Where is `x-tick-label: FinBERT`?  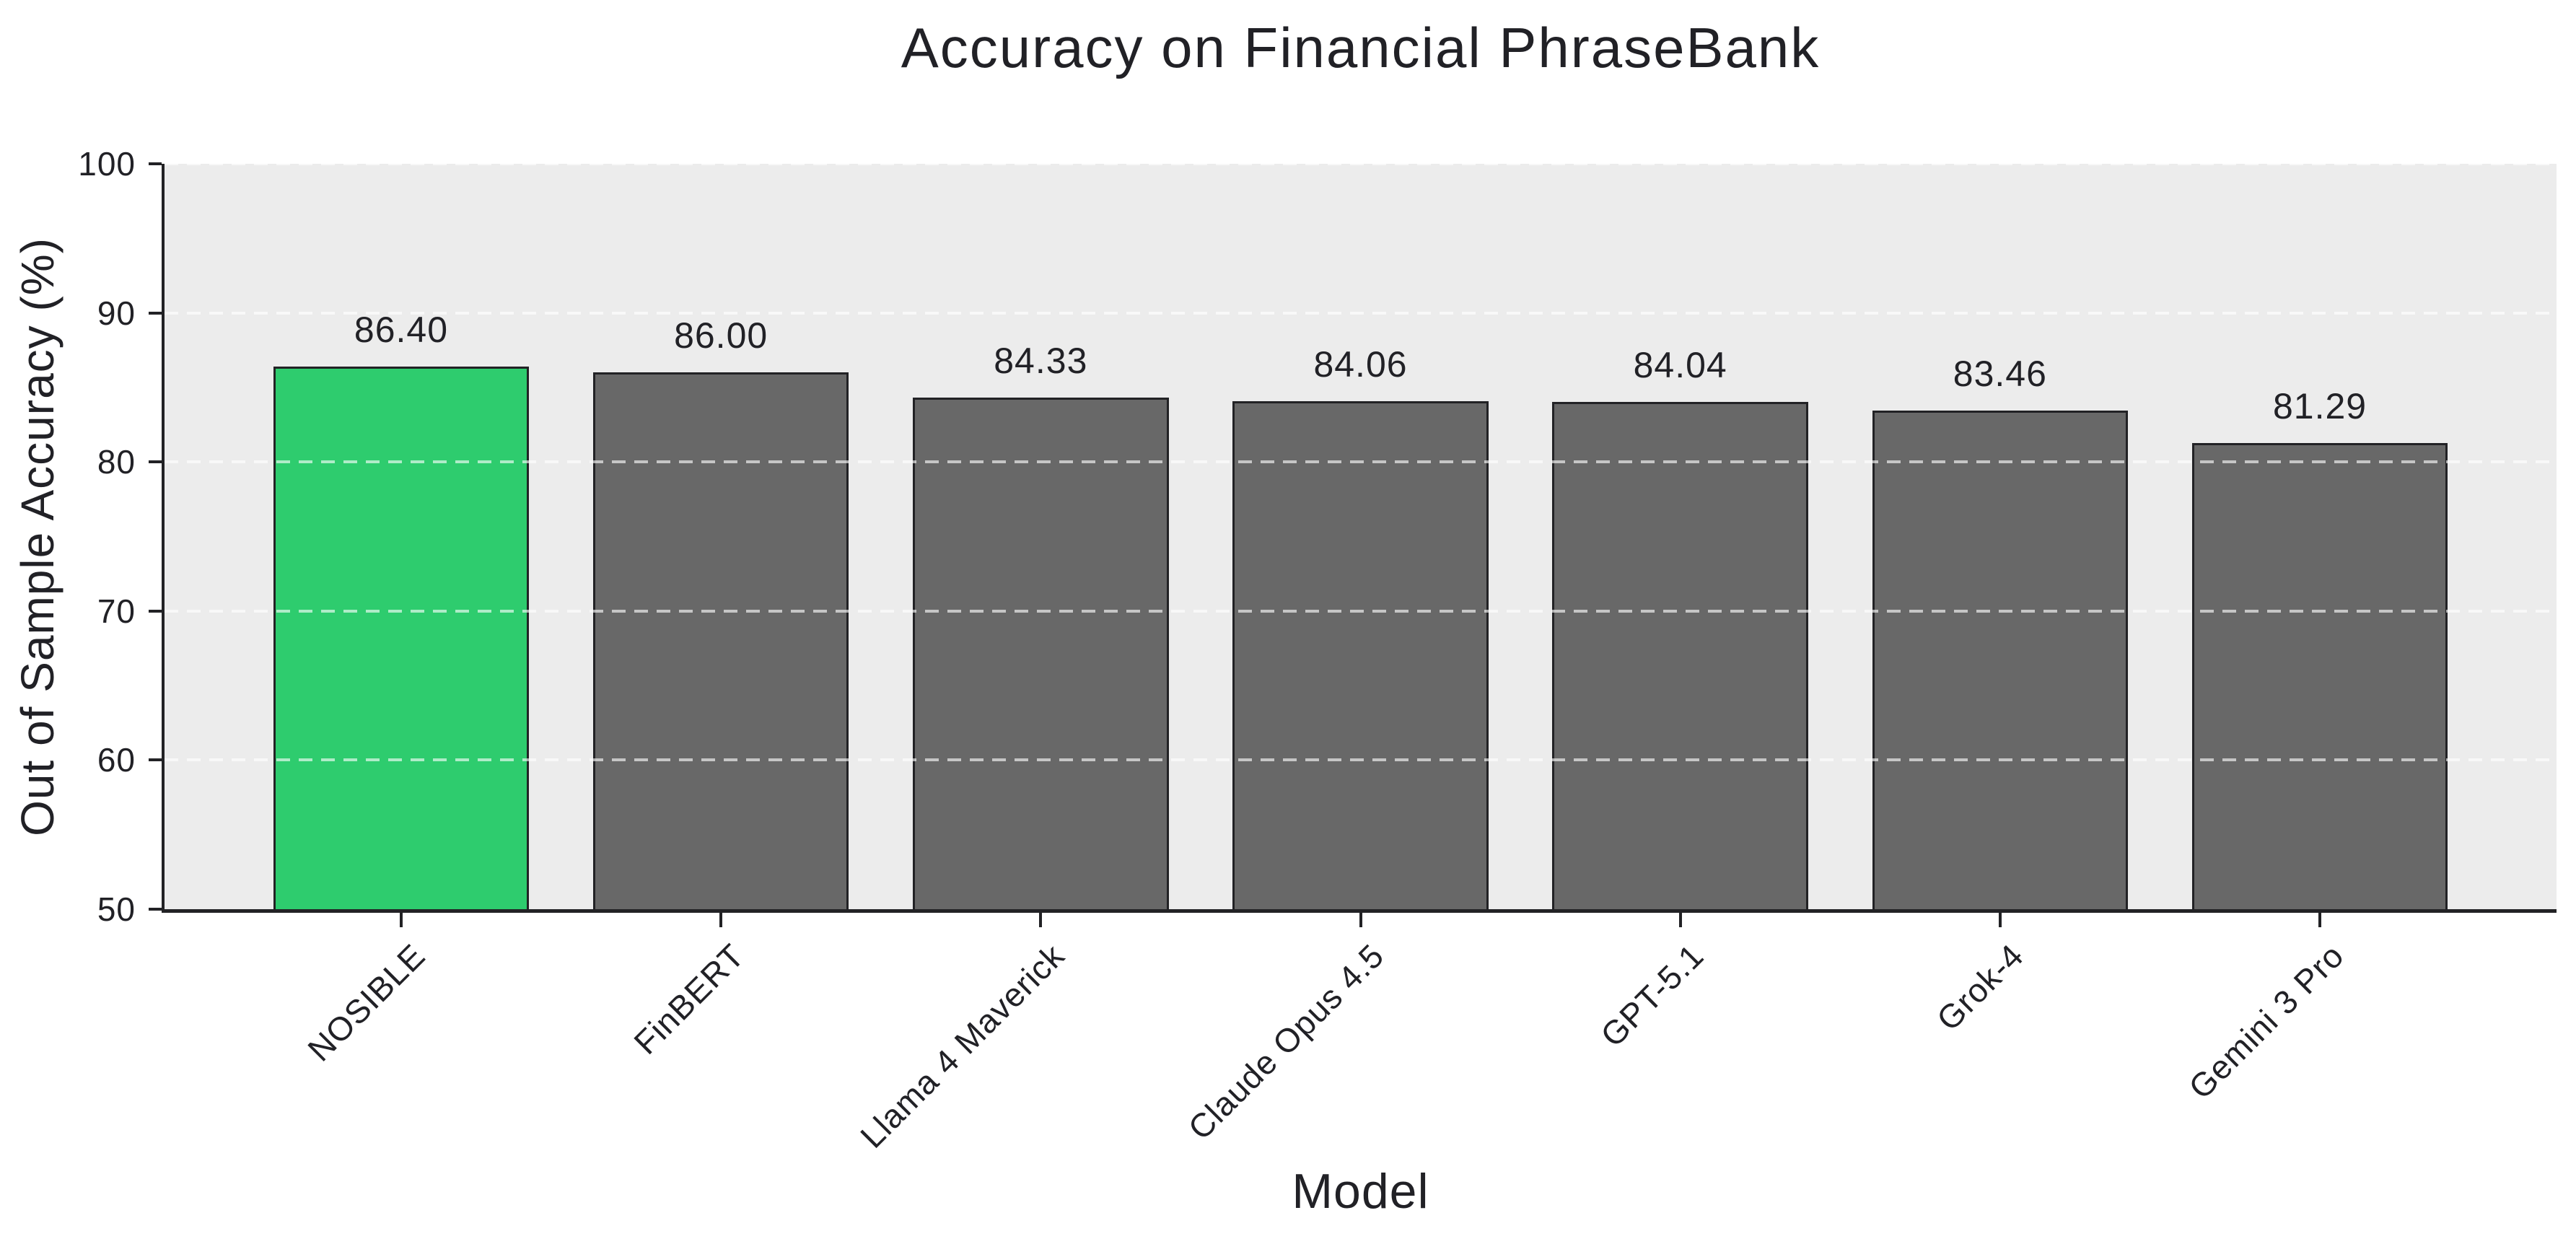
x-tick-label: FinBERT is located at coordinates (689, 998).